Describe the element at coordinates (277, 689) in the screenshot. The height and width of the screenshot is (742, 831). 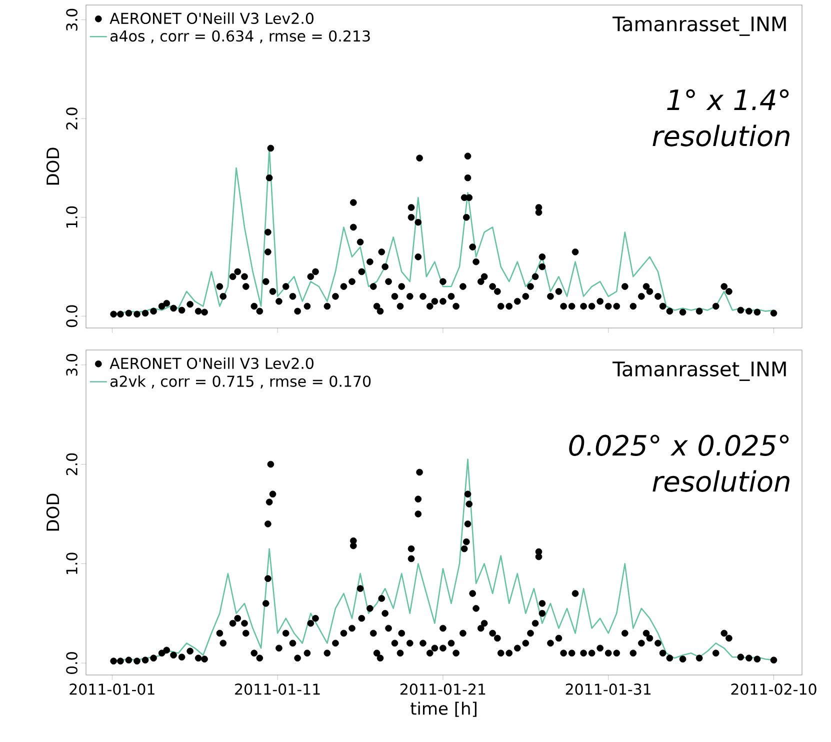
I see `x-tick-label: 2011-01-11` at that location.